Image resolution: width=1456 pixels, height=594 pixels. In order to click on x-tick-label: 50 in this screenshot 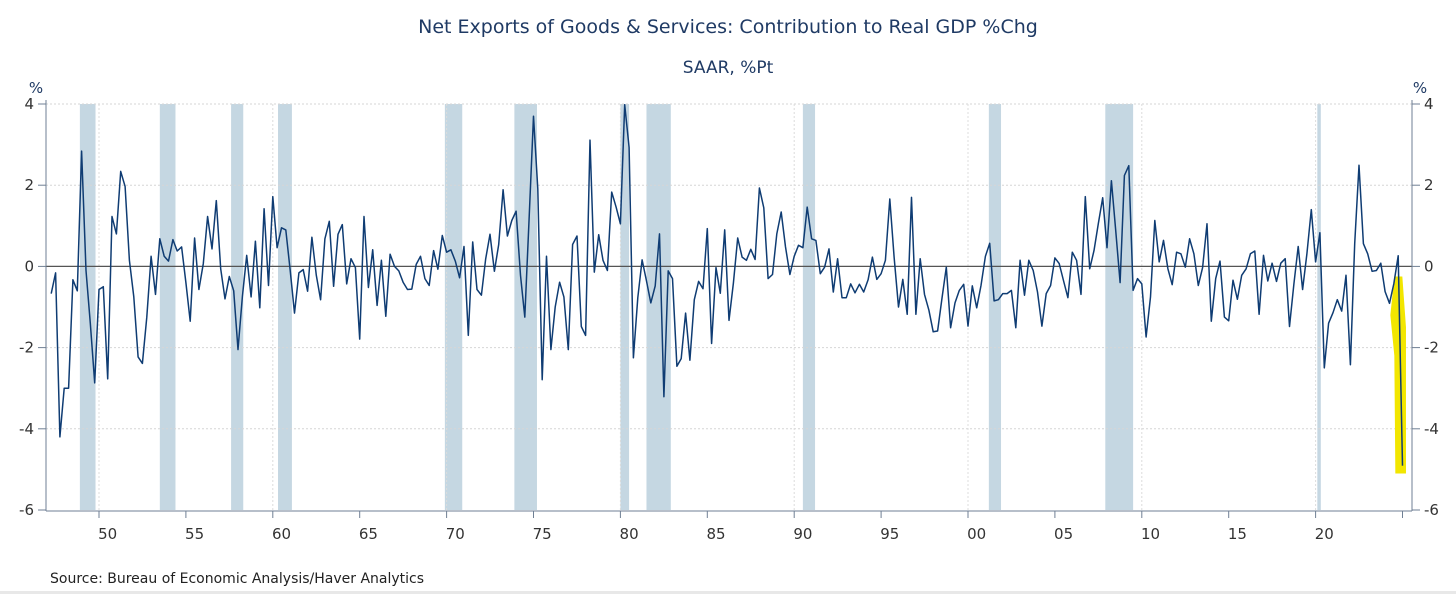, I will do `click(107, 534)`.